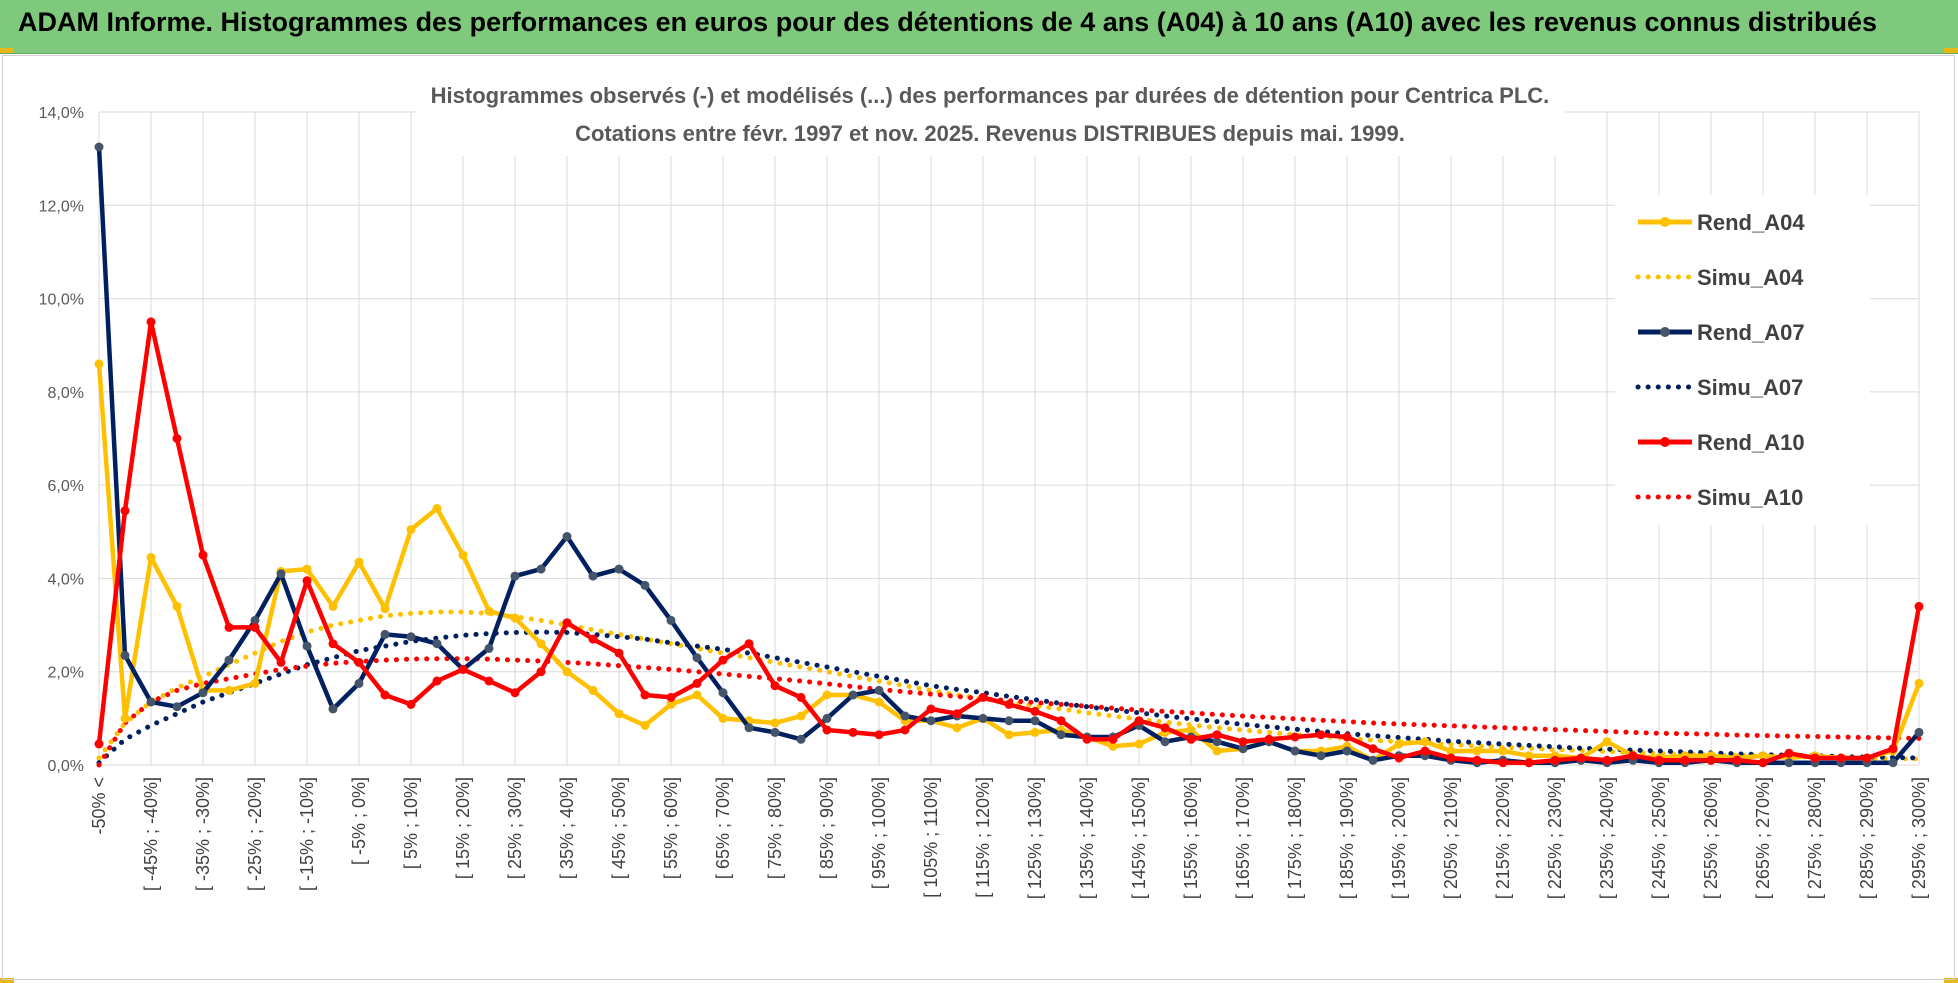 This screenshot has height=983, width=1958. I want to click on x-tick-label: [ -5% ; 0%], so click(359, 821).